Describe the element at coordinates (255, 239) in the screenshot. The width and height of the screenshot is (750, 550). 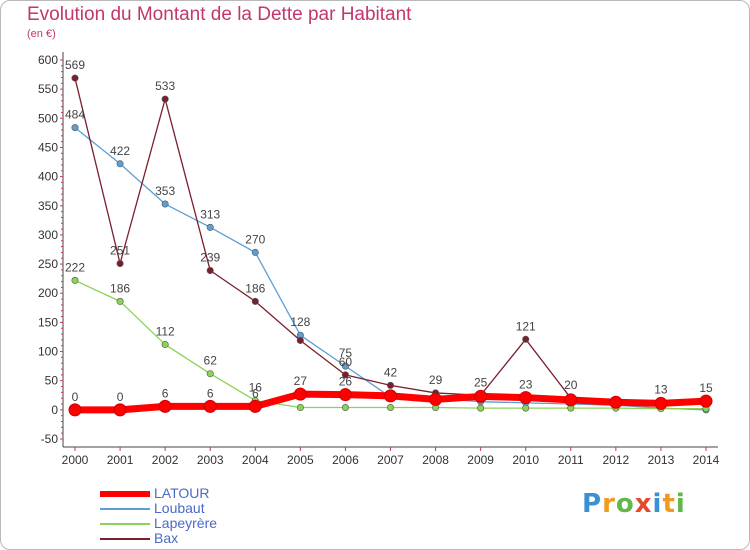
I see `data-label-loubaut: 270` at that location.